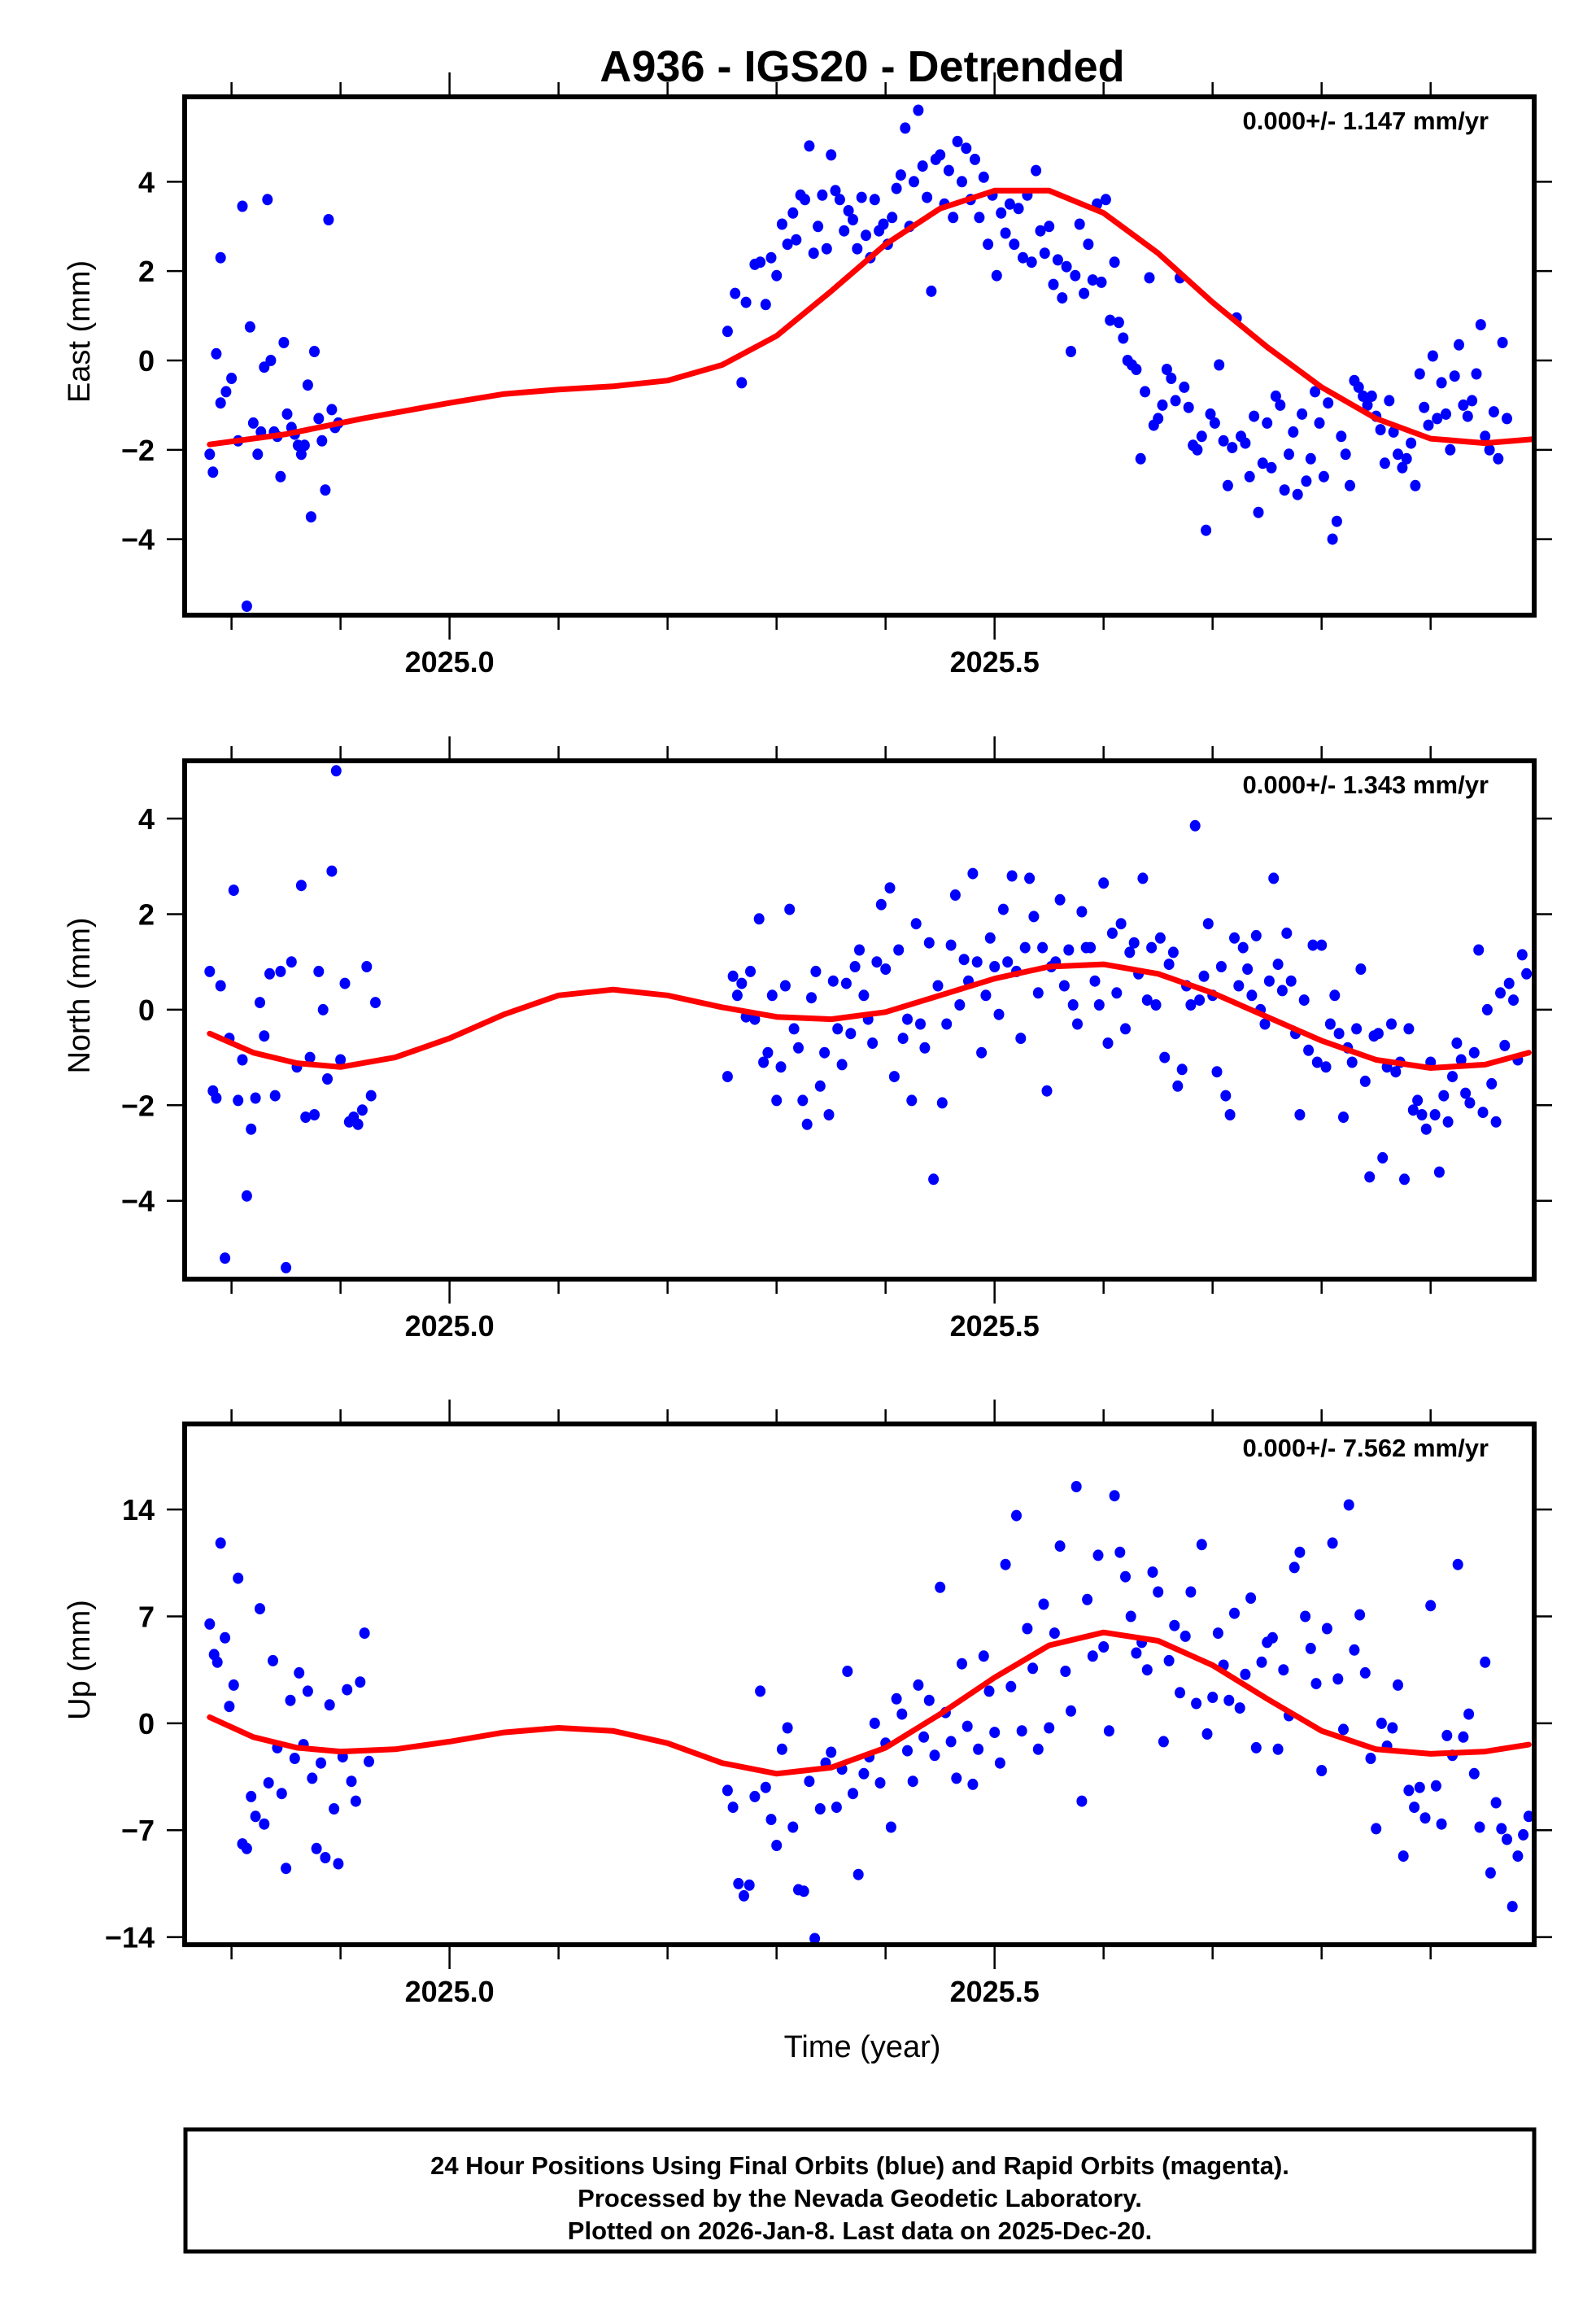 This screenshot has height=2306, width=1596. Describe the element at coordinates (450, 662) in the screenshot. I see `east-xtick-label-2025-0: 2025.0` at that location.